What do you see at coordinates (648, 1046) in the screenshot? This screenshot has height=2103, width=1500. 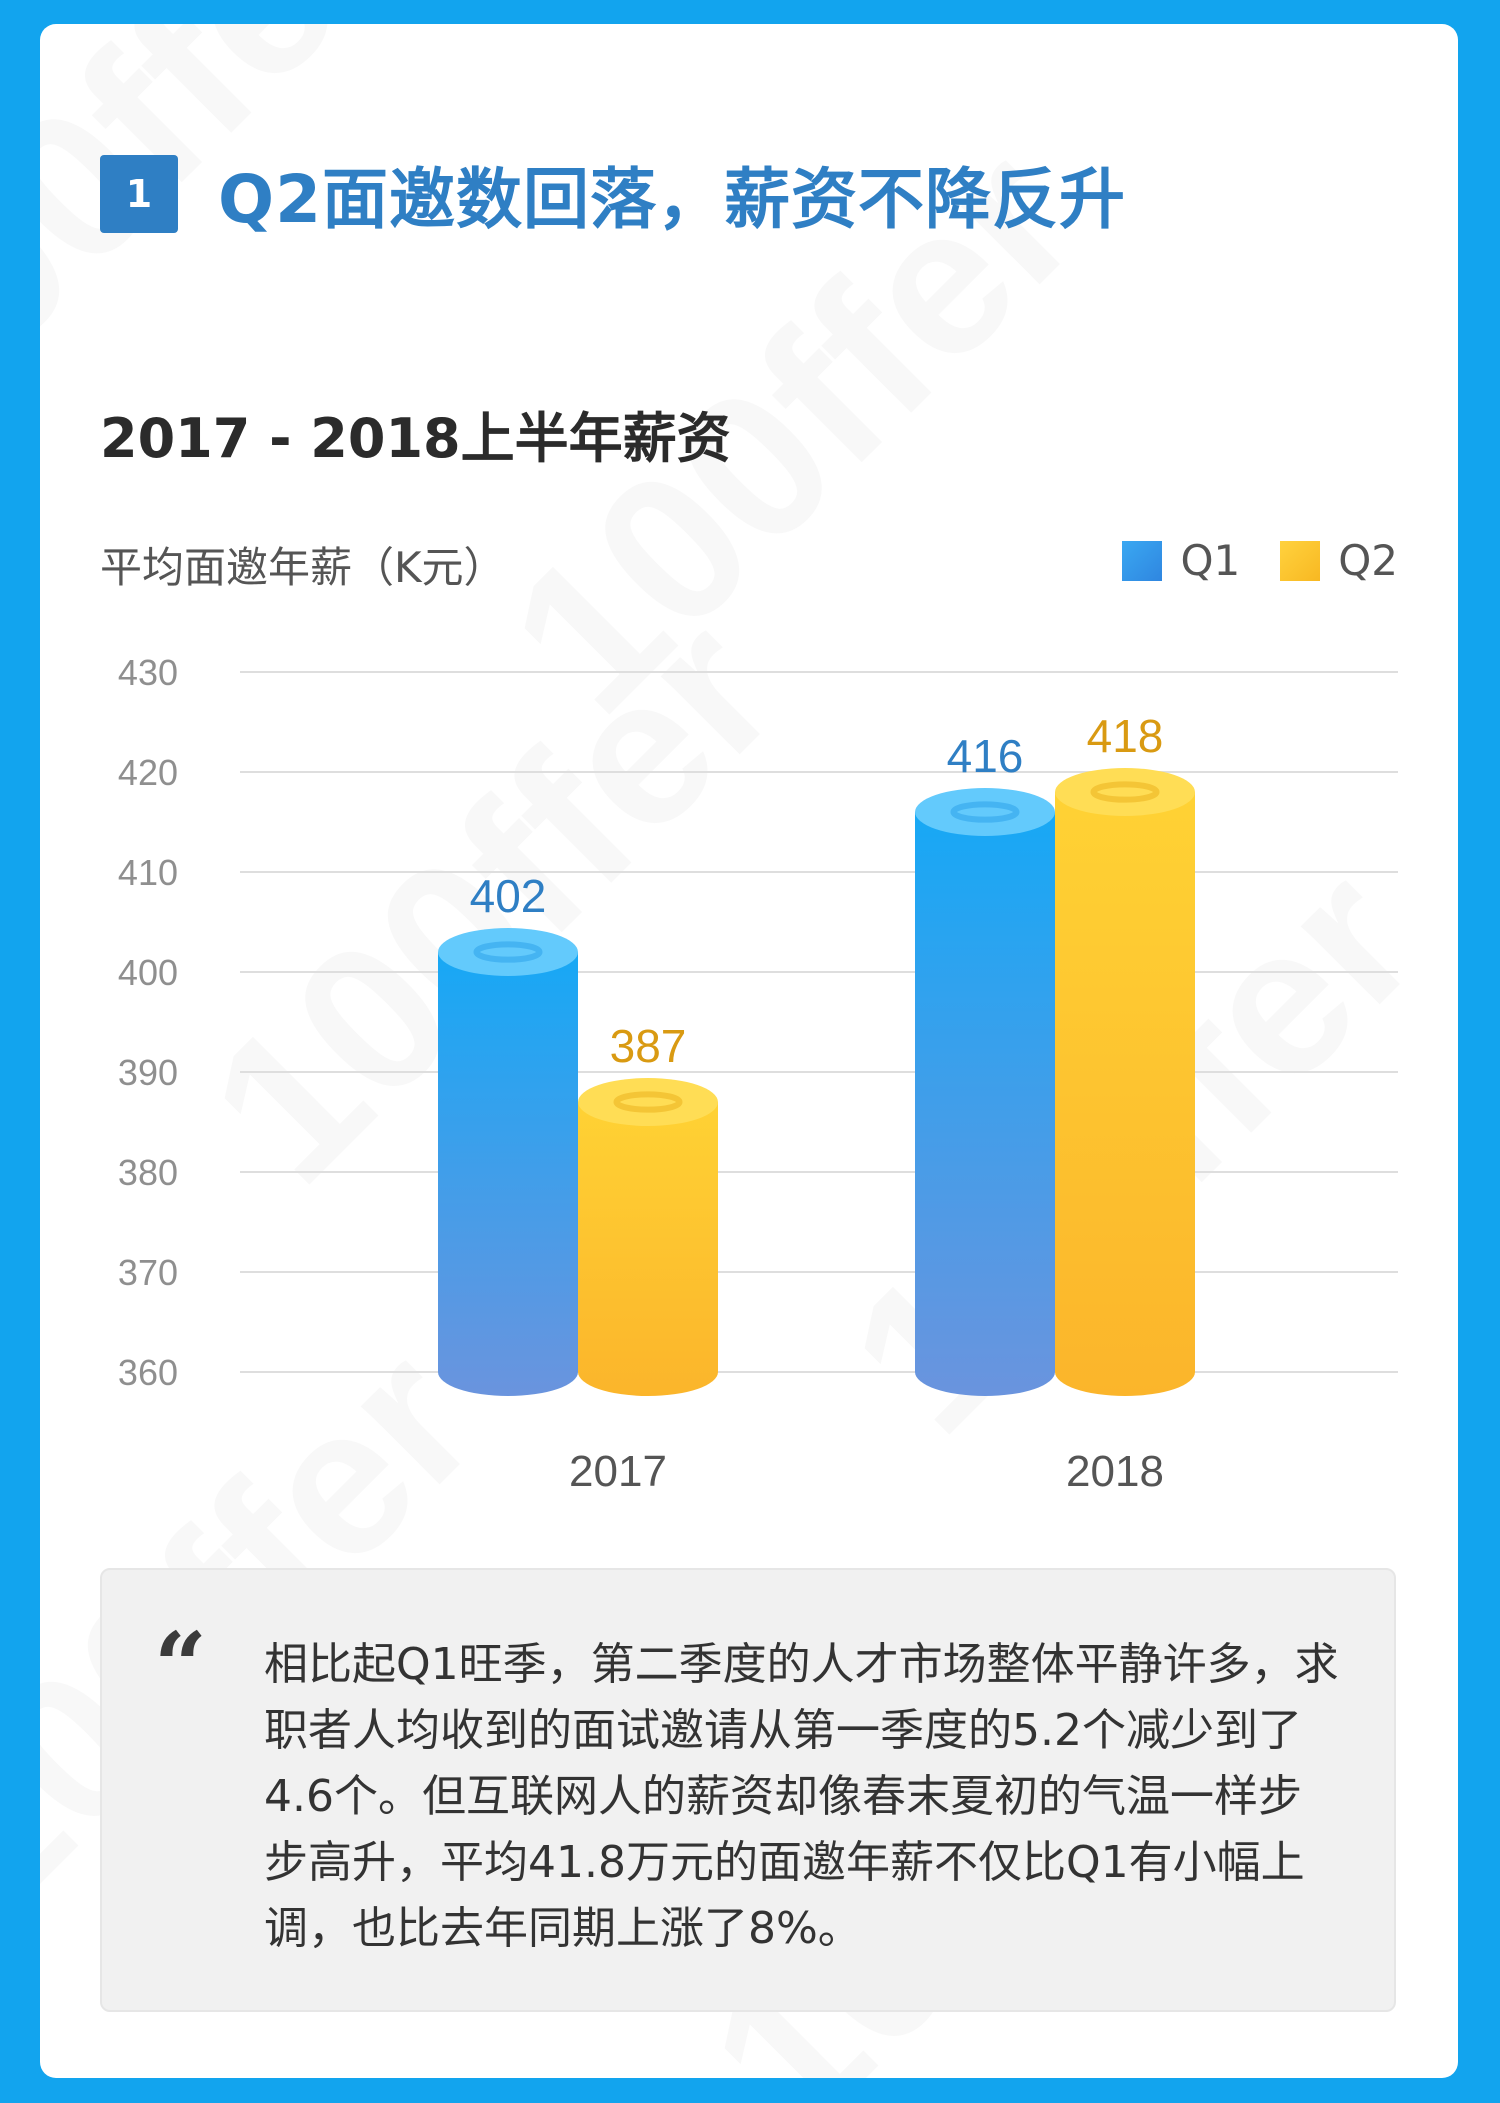 I see `data-label-q2-2017: 387` at bounding box center [648, 1046].